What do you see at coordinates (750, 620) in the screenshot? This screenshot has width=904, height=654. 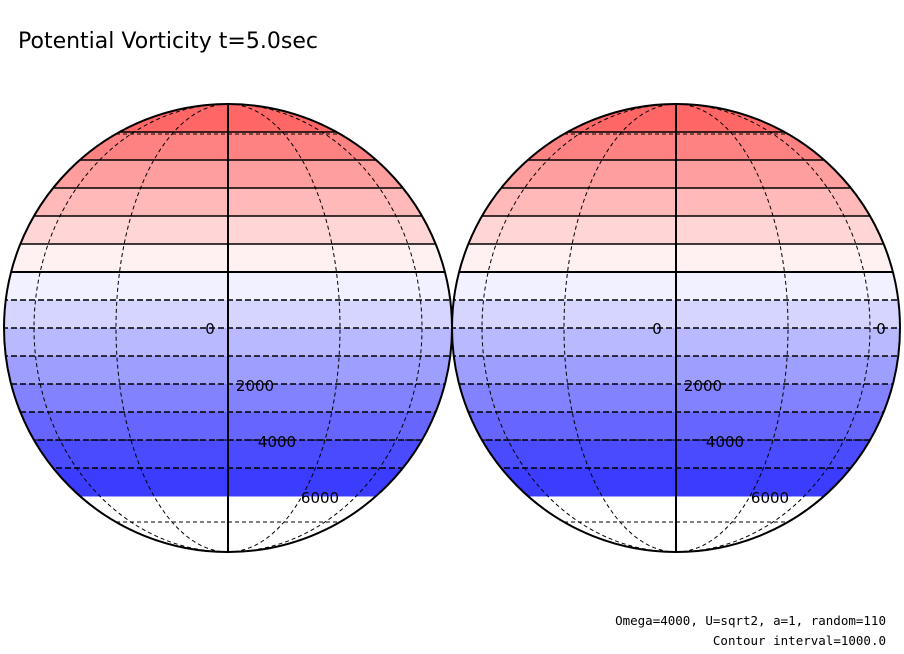 I see `footer-parameters: Omega=4000, U=sqrt2, a=1, random=110` at bounding box center [750, 620].